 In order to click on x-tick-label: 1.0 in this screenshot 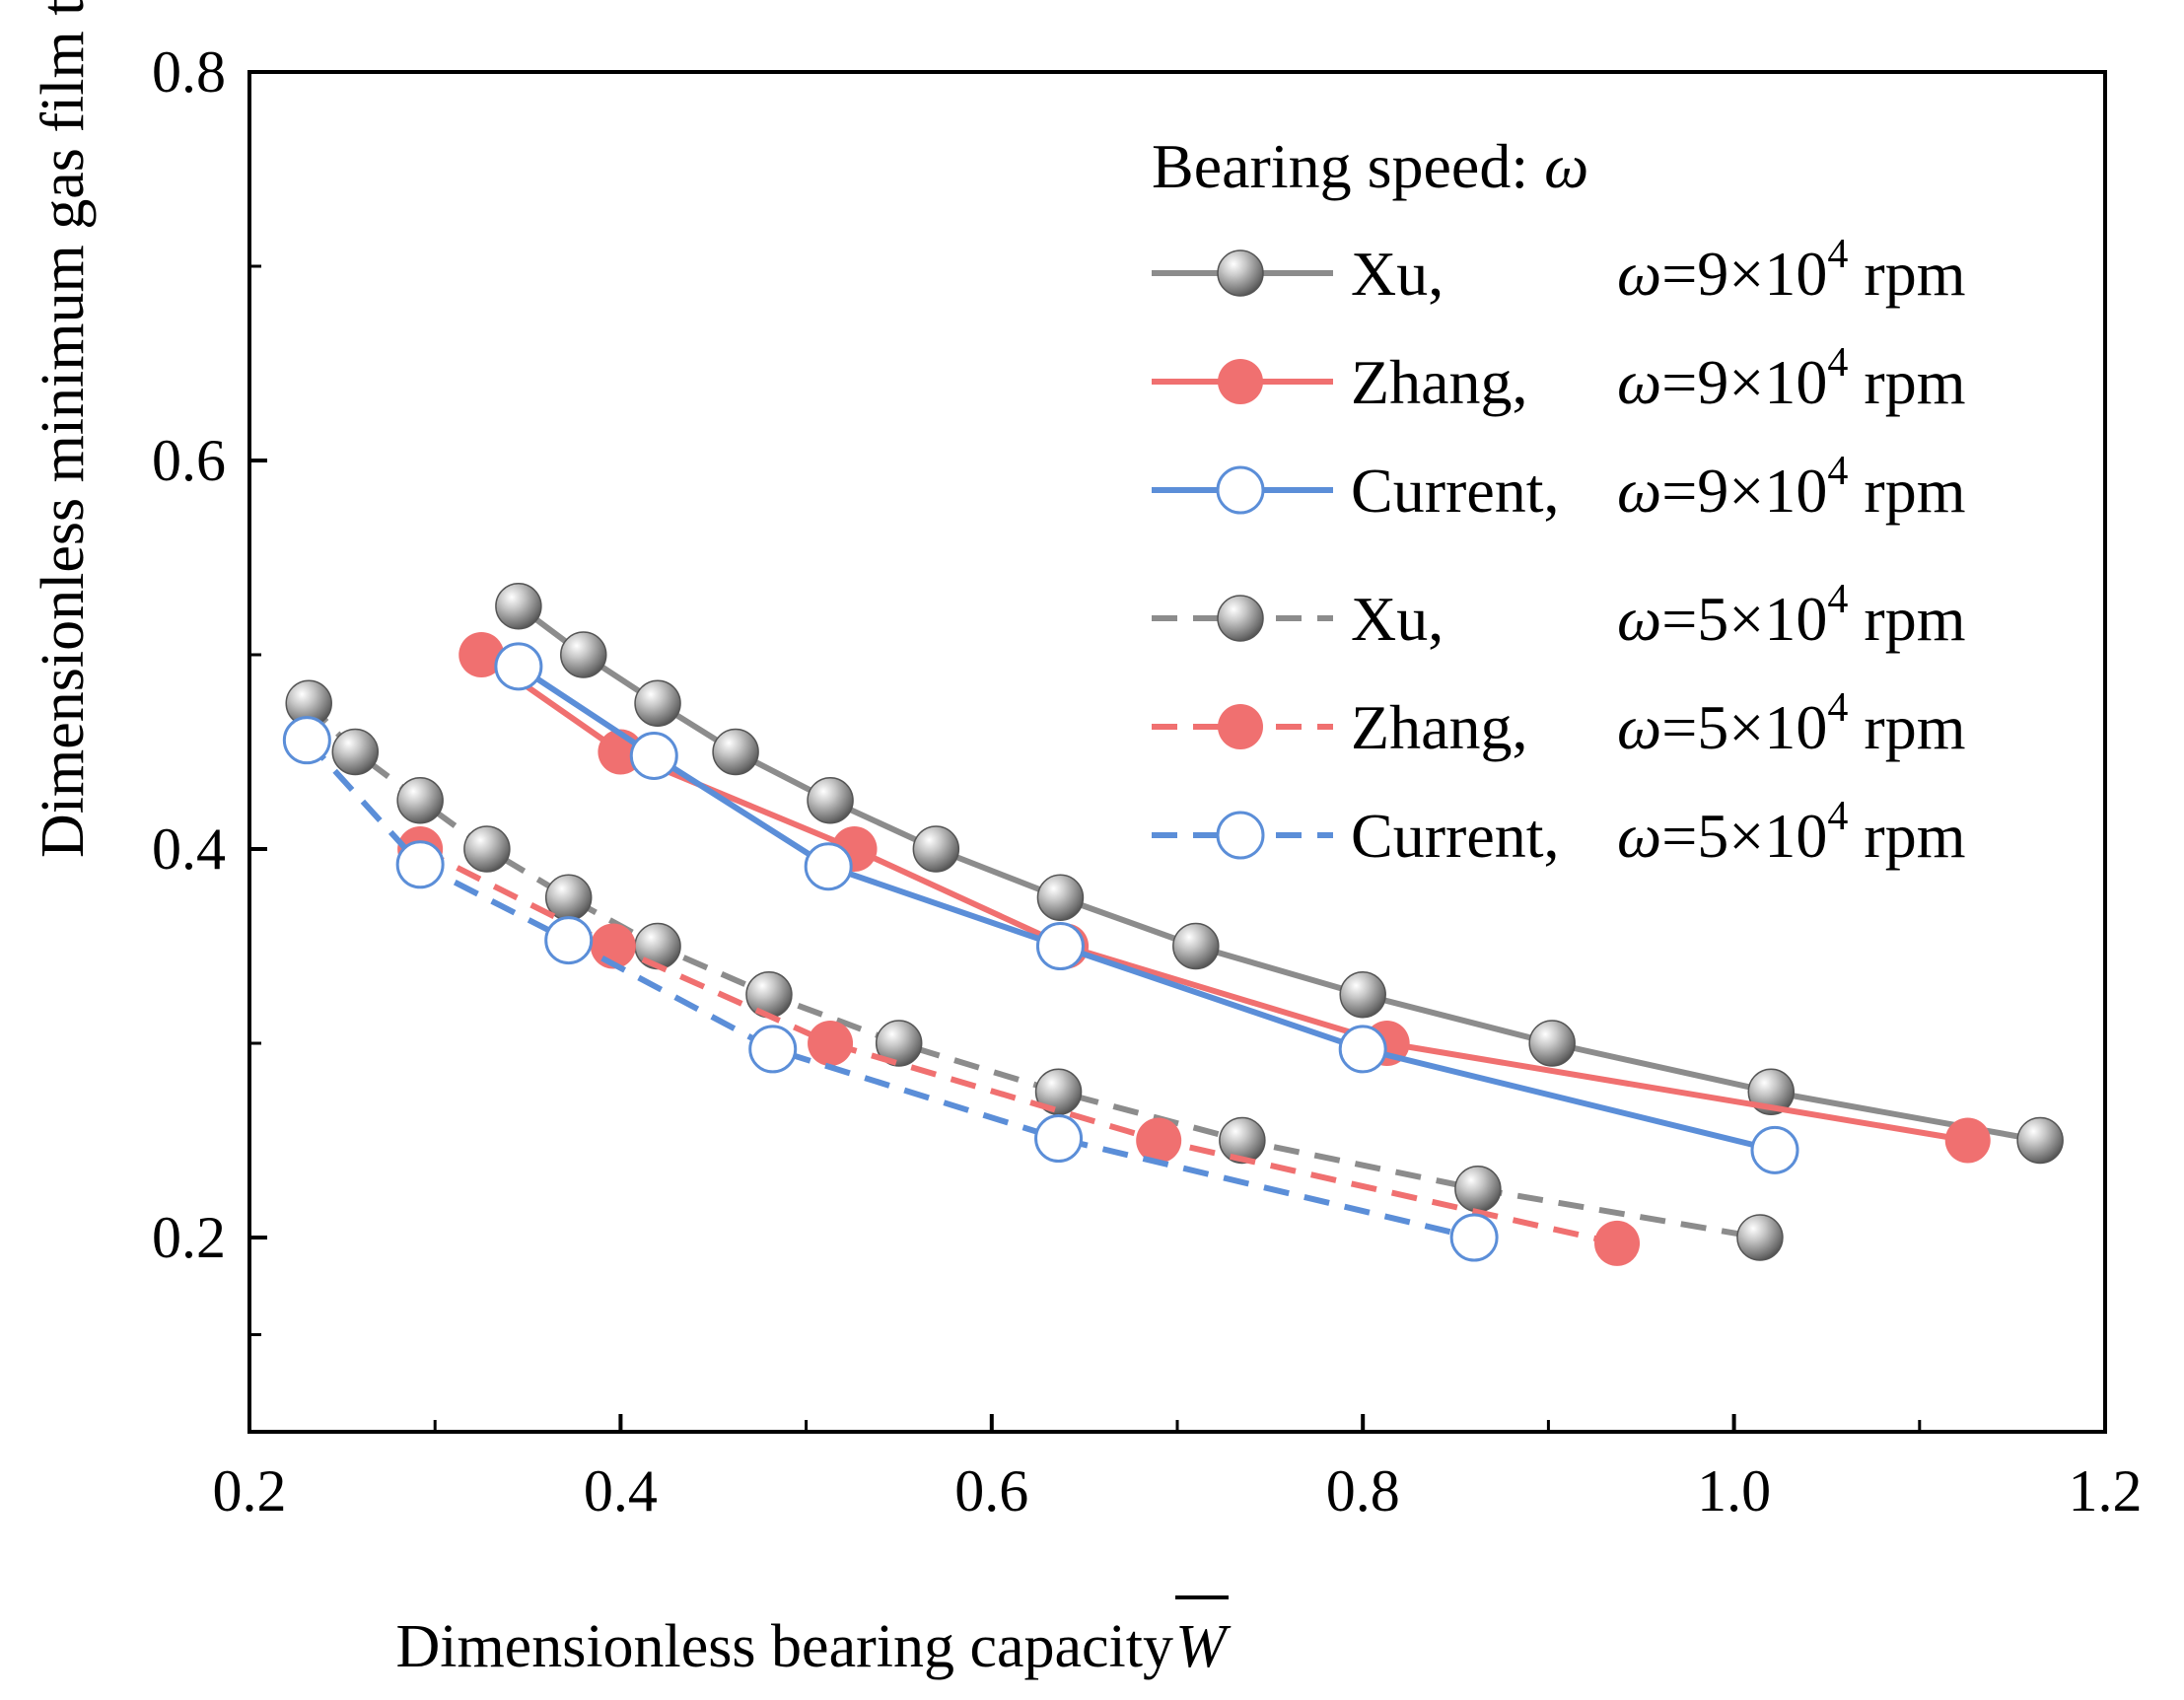, I will do `click(1734, 1490)`.